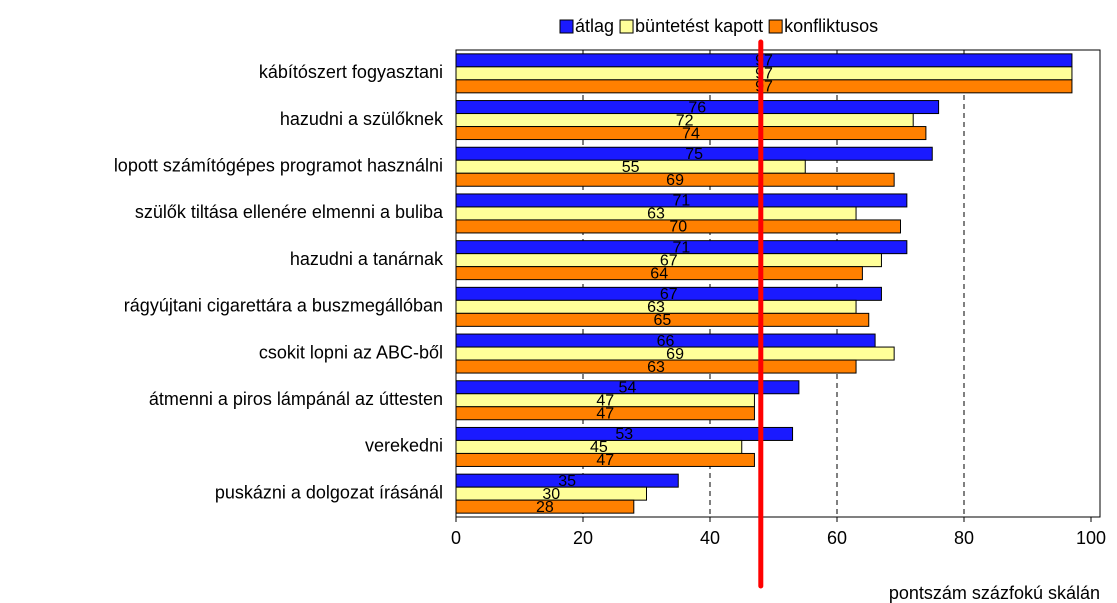 Image resolution: width=1117 pixels, height=603 pixels. I want to click on y-tick-label: szülők tiltása ellenére elmenni a buliba, so click(289, 212).